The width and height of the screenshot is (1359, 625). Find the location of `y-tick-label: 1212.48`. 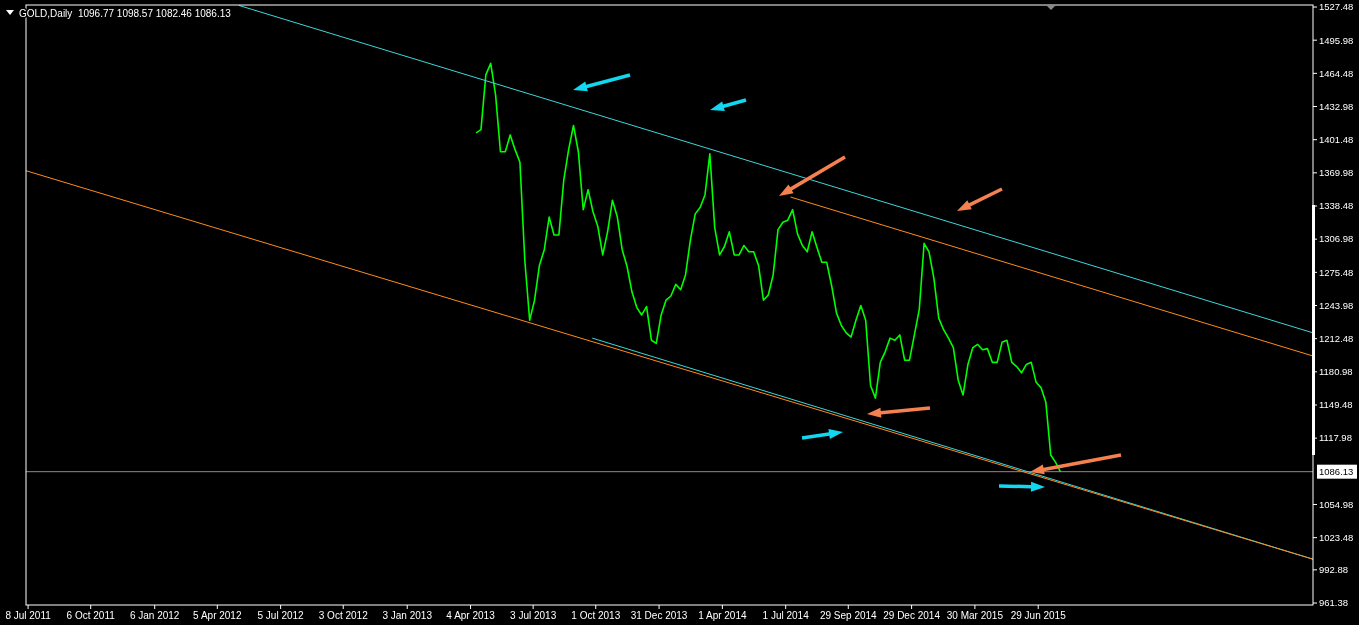

y-tick-label: 1212.48 is located at coordinates (1336, 338).